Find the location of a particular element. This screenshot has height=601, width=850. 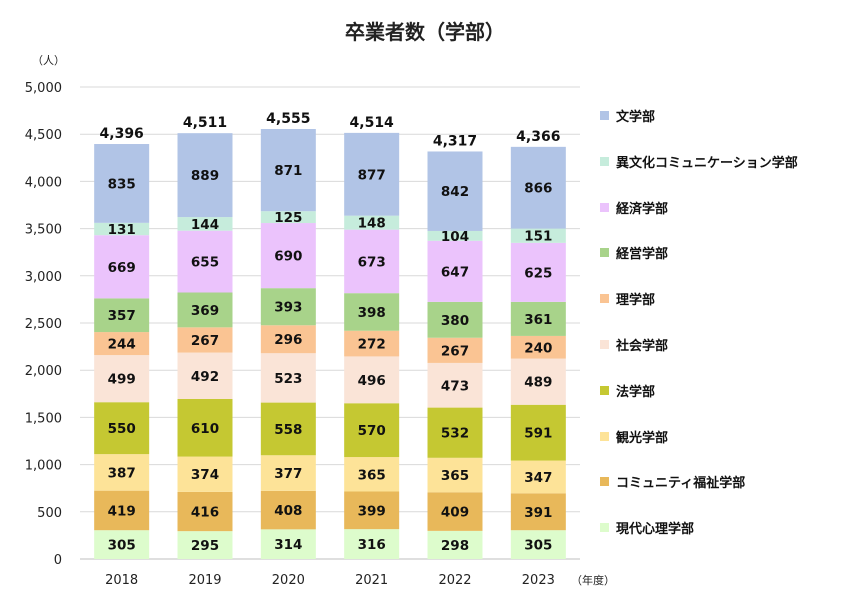

x-tick-label: 2020 is located at coordinates (288, 580).